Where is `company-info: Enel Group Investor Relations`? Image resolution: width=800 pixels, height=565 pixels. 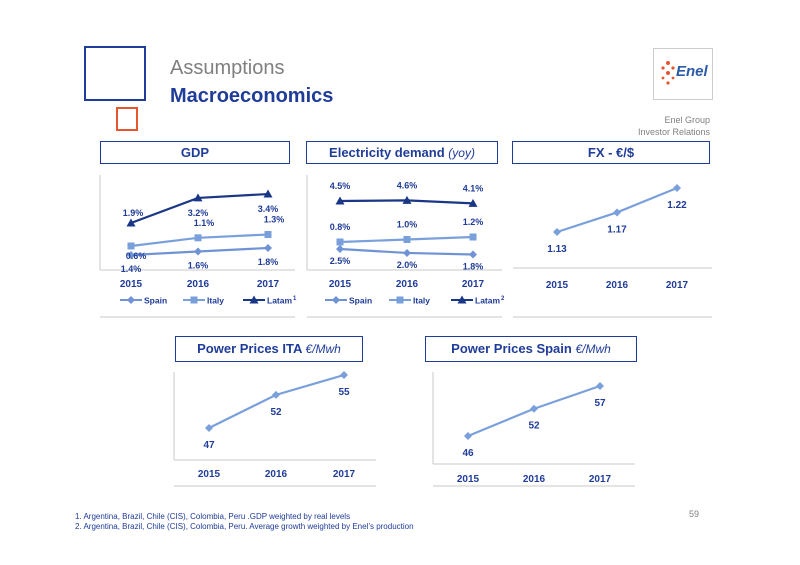 company-info: Enel Group Investor Relations is located at coordinates (674, 126).